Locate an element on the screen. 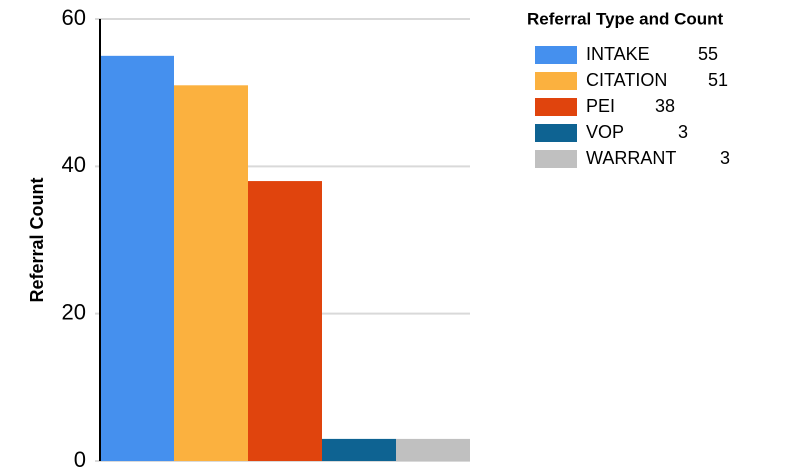 The image size is (786, 471). legend-label: WARRANT is located at coordinates (631, 158).